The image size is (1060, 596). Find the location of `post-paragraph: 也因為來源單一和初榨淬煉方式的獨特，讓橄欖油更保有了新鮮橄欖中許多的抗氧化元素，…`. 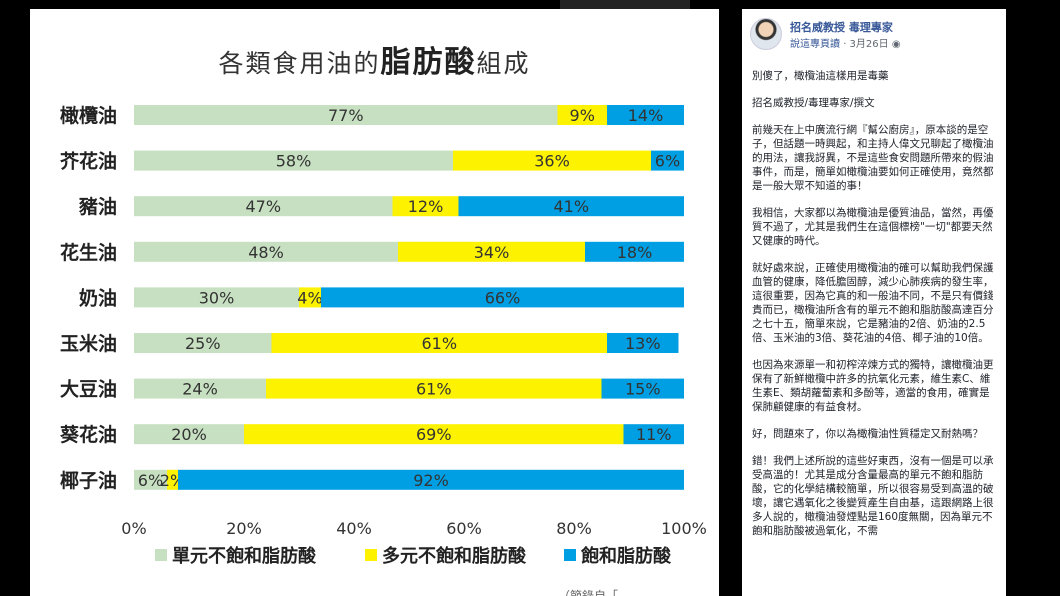

post-paragraph: 也因為來源單一和初榨淬煉方式的獨特，讓橄欖油更保有了新鮮橄欖中許多的抗氧化元素，… is located at coordinates (873, 386).